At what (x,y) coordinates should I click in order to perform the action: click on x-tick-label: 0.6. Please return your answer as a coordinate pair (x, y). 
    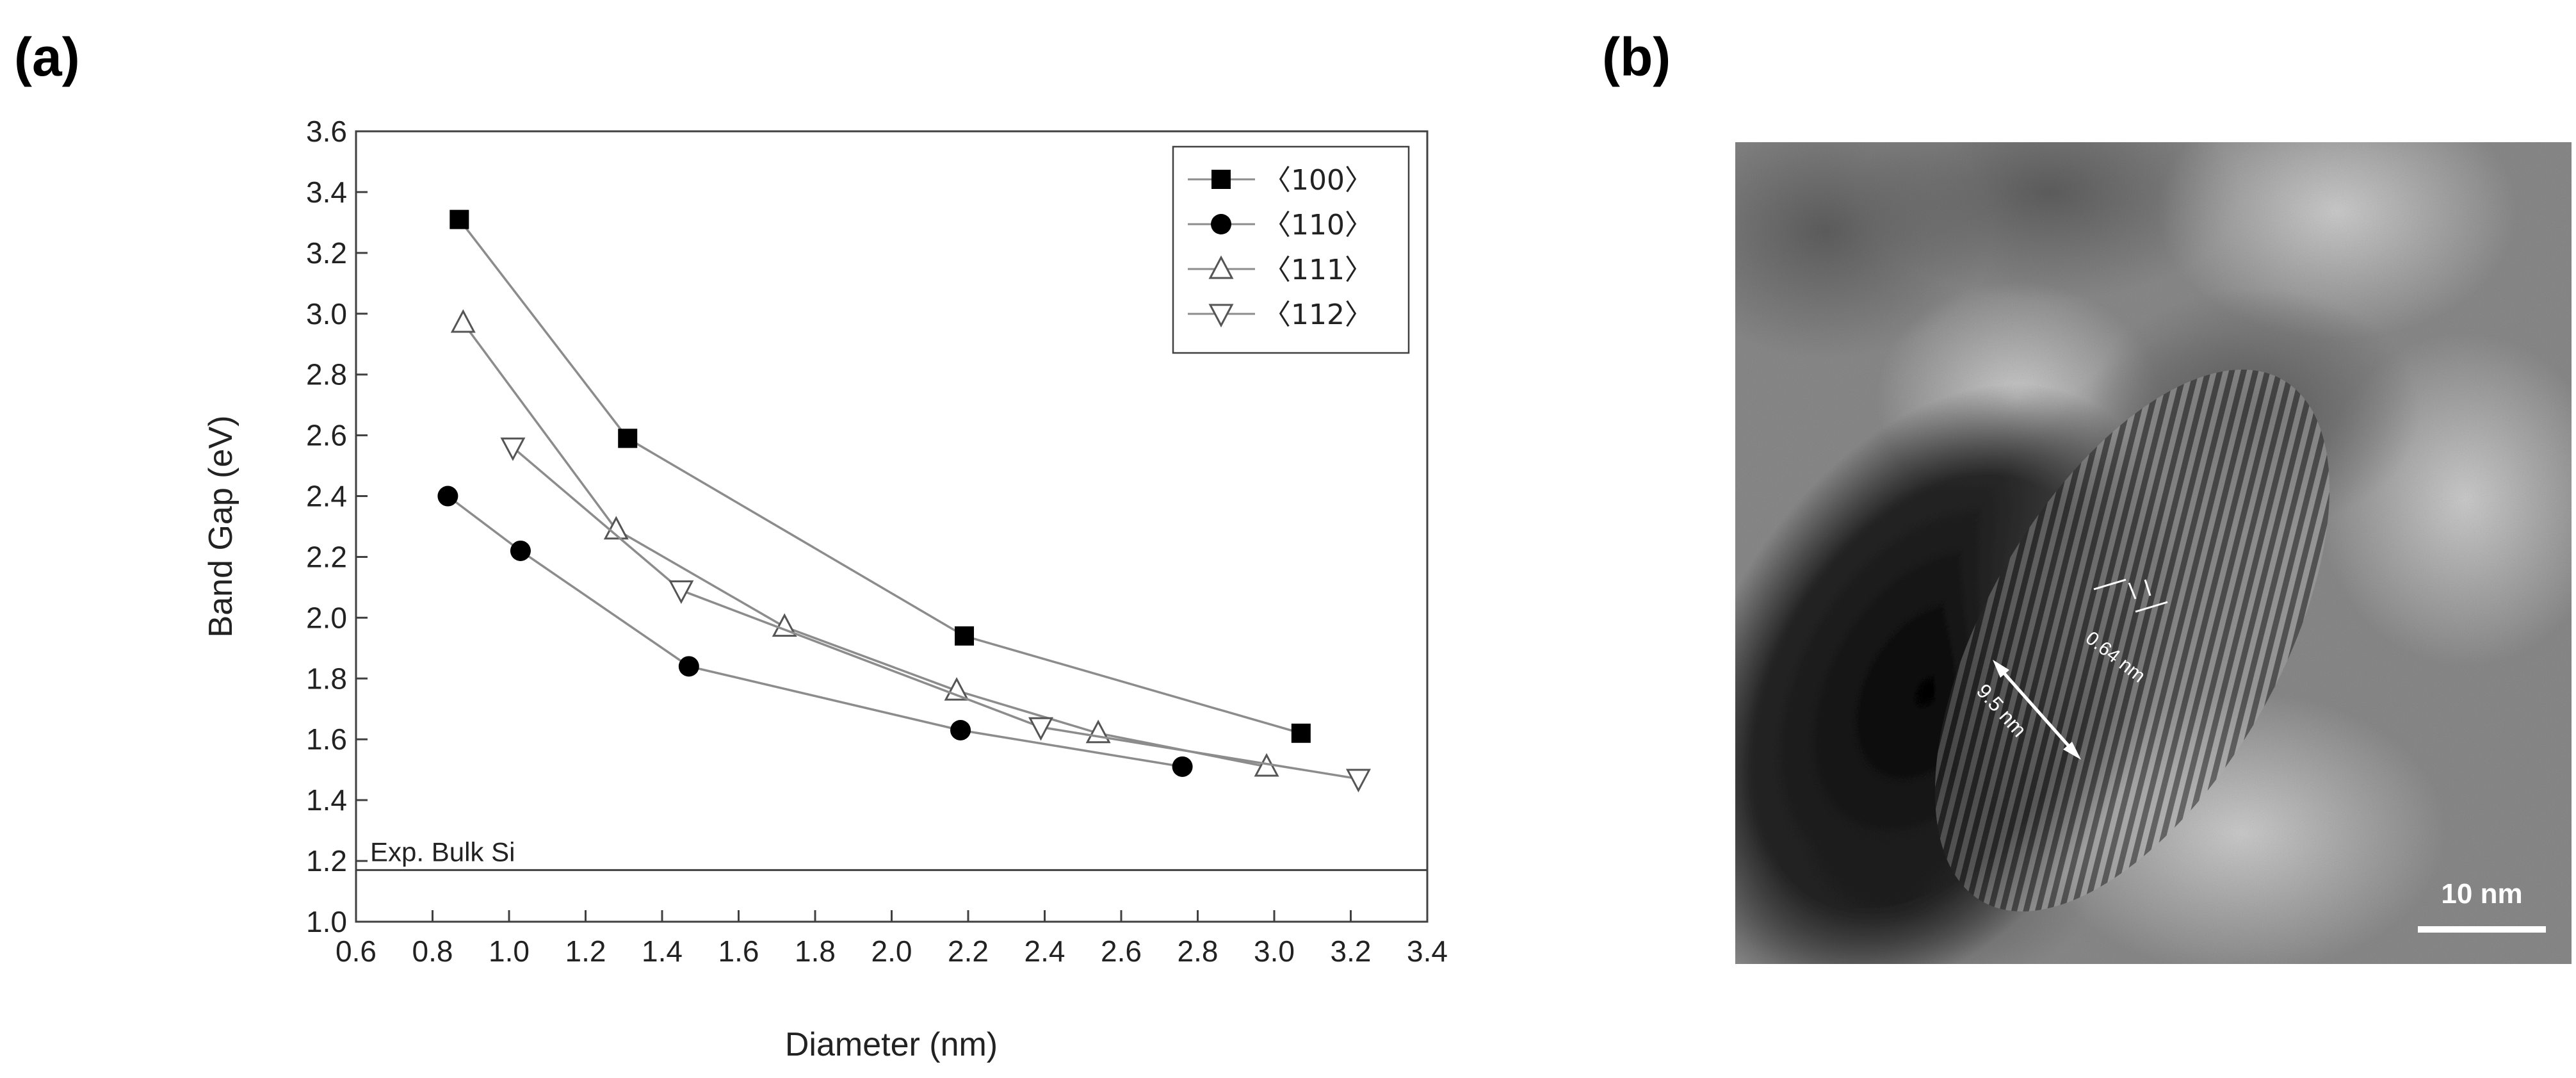
    Looking at the image, I should click on (356, 951).